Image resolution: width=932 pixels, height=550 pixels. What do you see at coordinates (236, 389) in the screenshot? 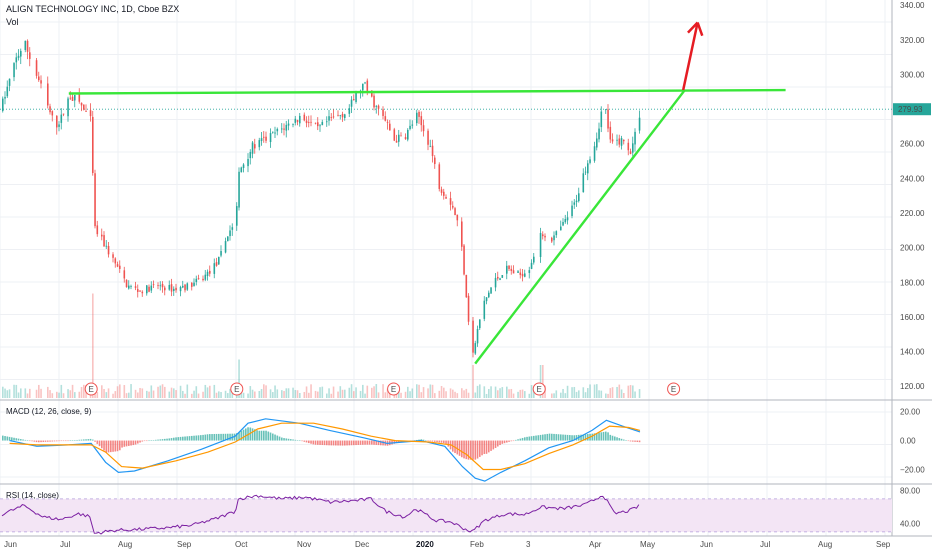
I see `earnings-marker-label: E` at bounding box center [236, 389].